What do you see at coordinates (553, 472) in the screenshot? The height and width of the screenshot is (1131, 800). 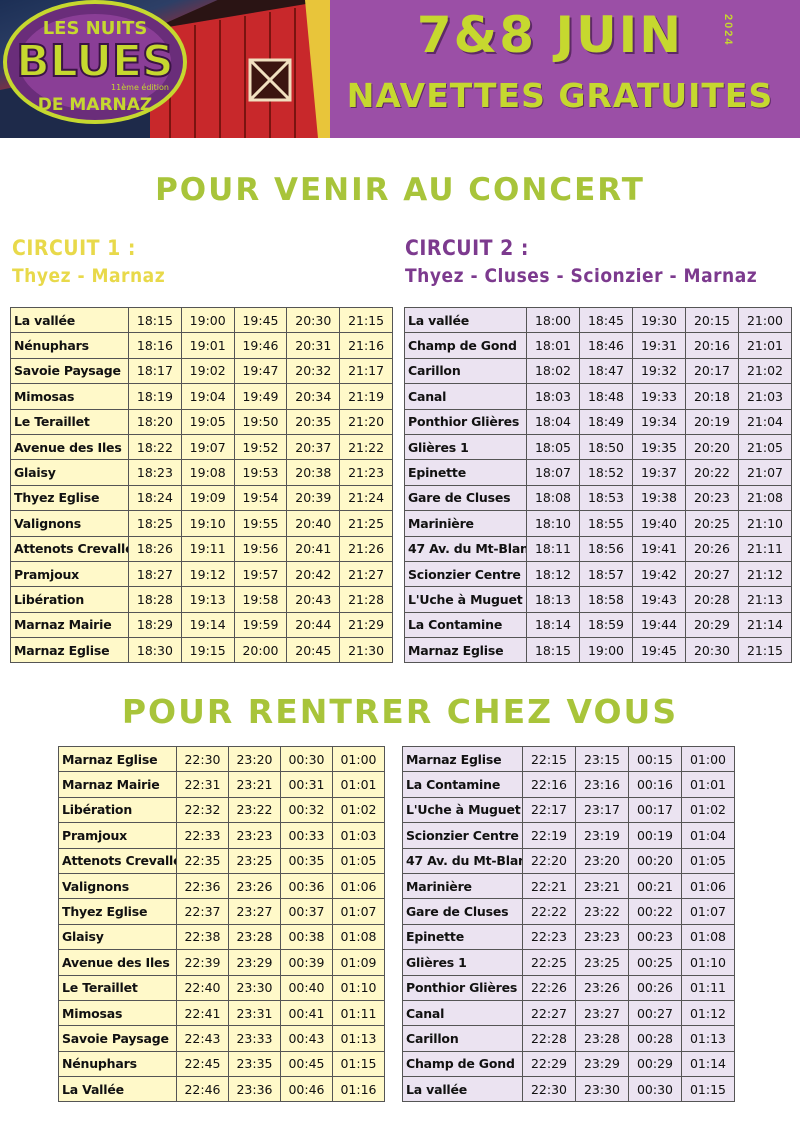 I see `departure-time: 18:07` at bounding box center [553, 472].